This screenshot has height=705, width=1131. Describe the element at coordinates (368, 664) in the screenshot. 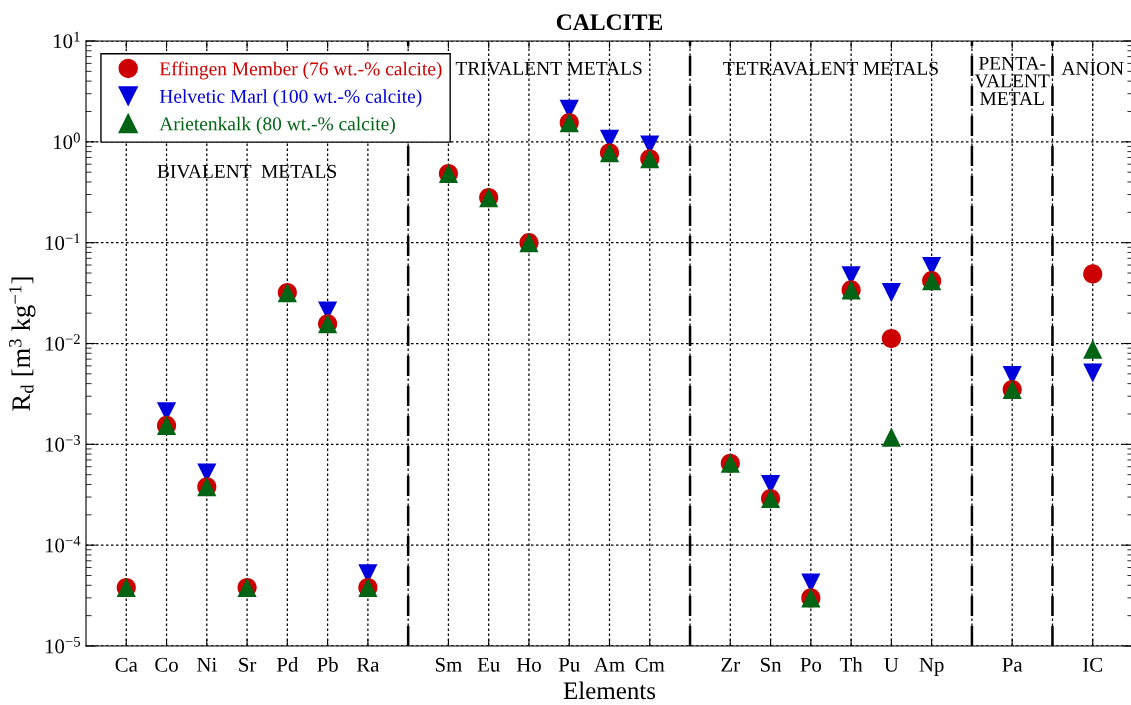

I see `x-tick-label: Ra` at that location.